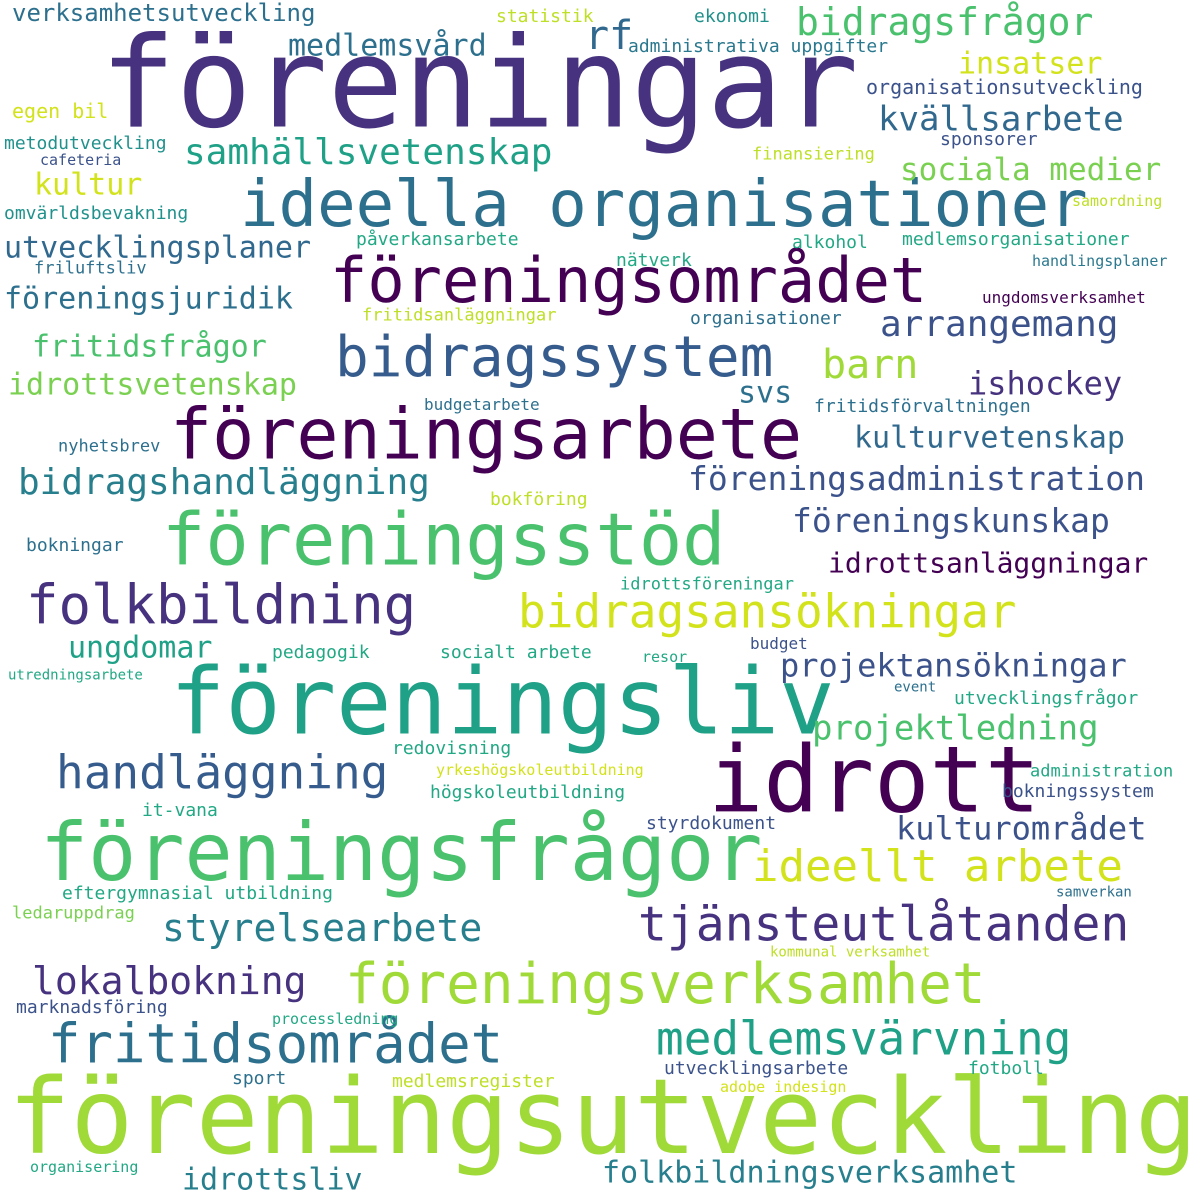 The width and height of the screenshot is (1200, 1200). I want to click on word: kultur, so click(88, 185).